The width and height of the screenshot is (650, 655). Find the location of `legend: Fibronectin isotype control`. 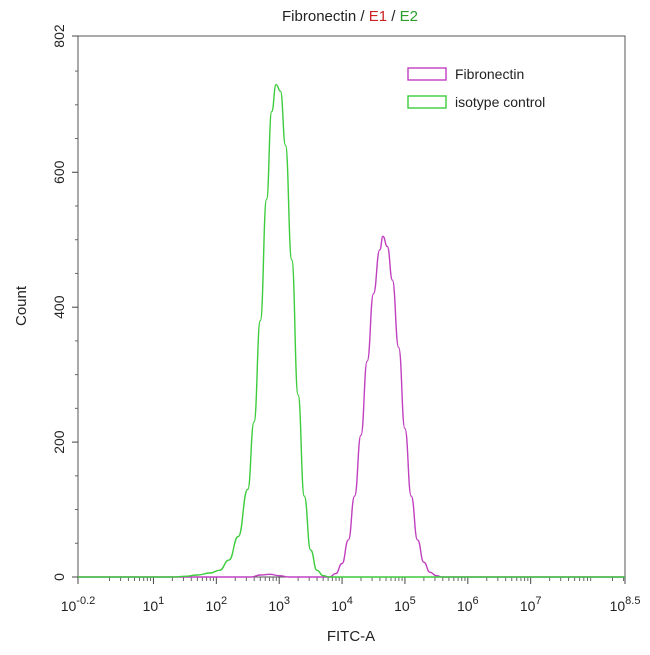

legend: Fibronectin isotype control is located at coordinates (476, 88).